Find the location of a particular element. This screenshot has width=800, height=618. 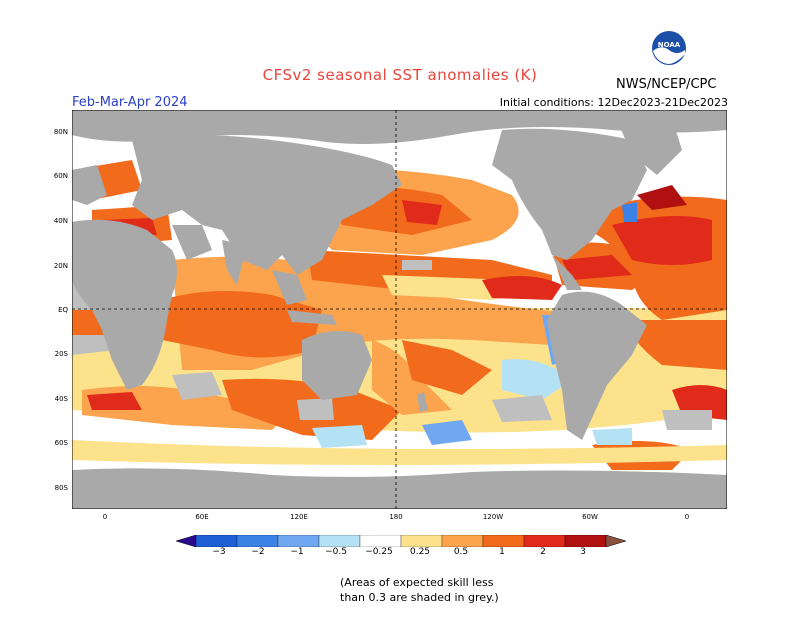

lat-label: 40N is located at coordinates (60, 221).